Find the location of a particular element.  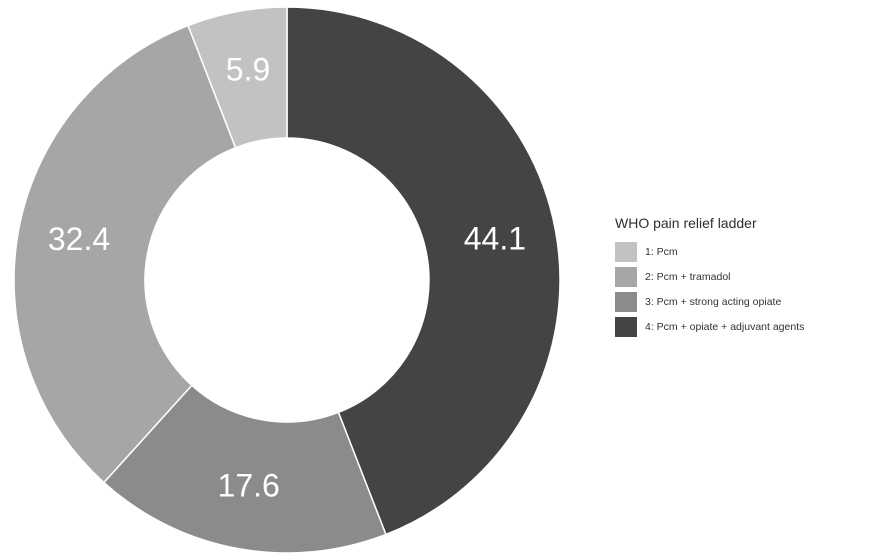

legend-label-pcm-tramadol: 2: Pcm + tramadol is located at coordinates (688, 277).